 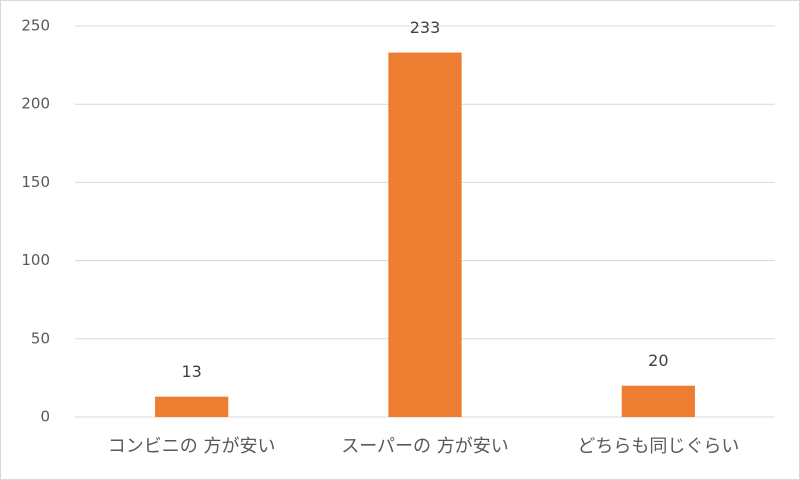 What do you see at coordinates (192, 446) in the screenshot?
I see `x-tick-label: コンビニの 方が安い` at bounding box center [192, 446].